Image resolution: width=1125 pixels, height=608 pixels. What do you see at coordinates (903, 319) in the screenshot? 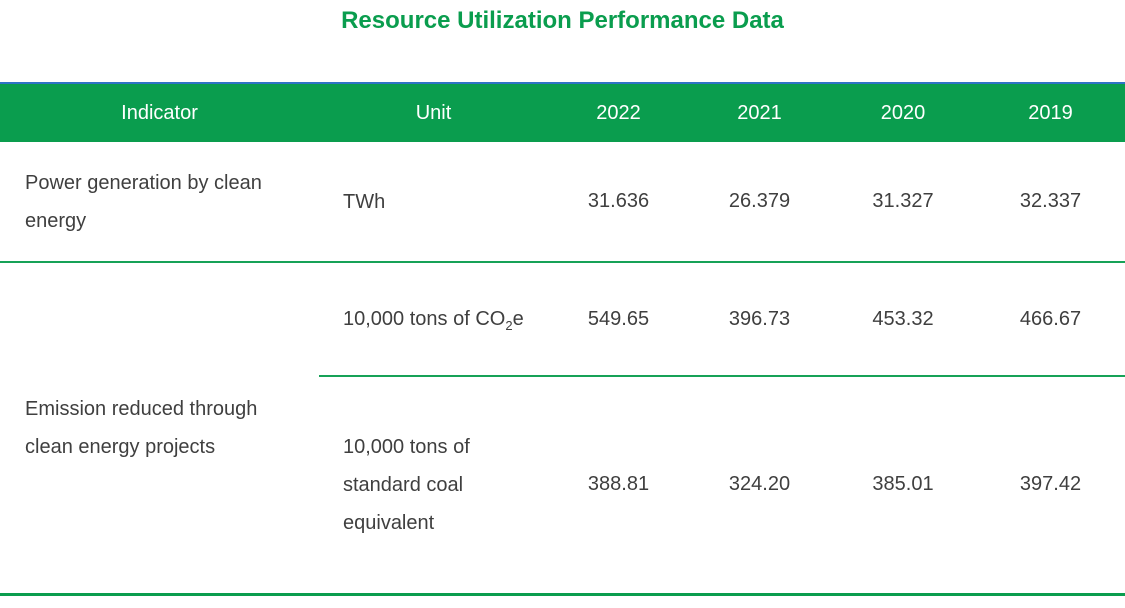
I see `value-cell-2020: 453.32` at bounding box center [903, 319].